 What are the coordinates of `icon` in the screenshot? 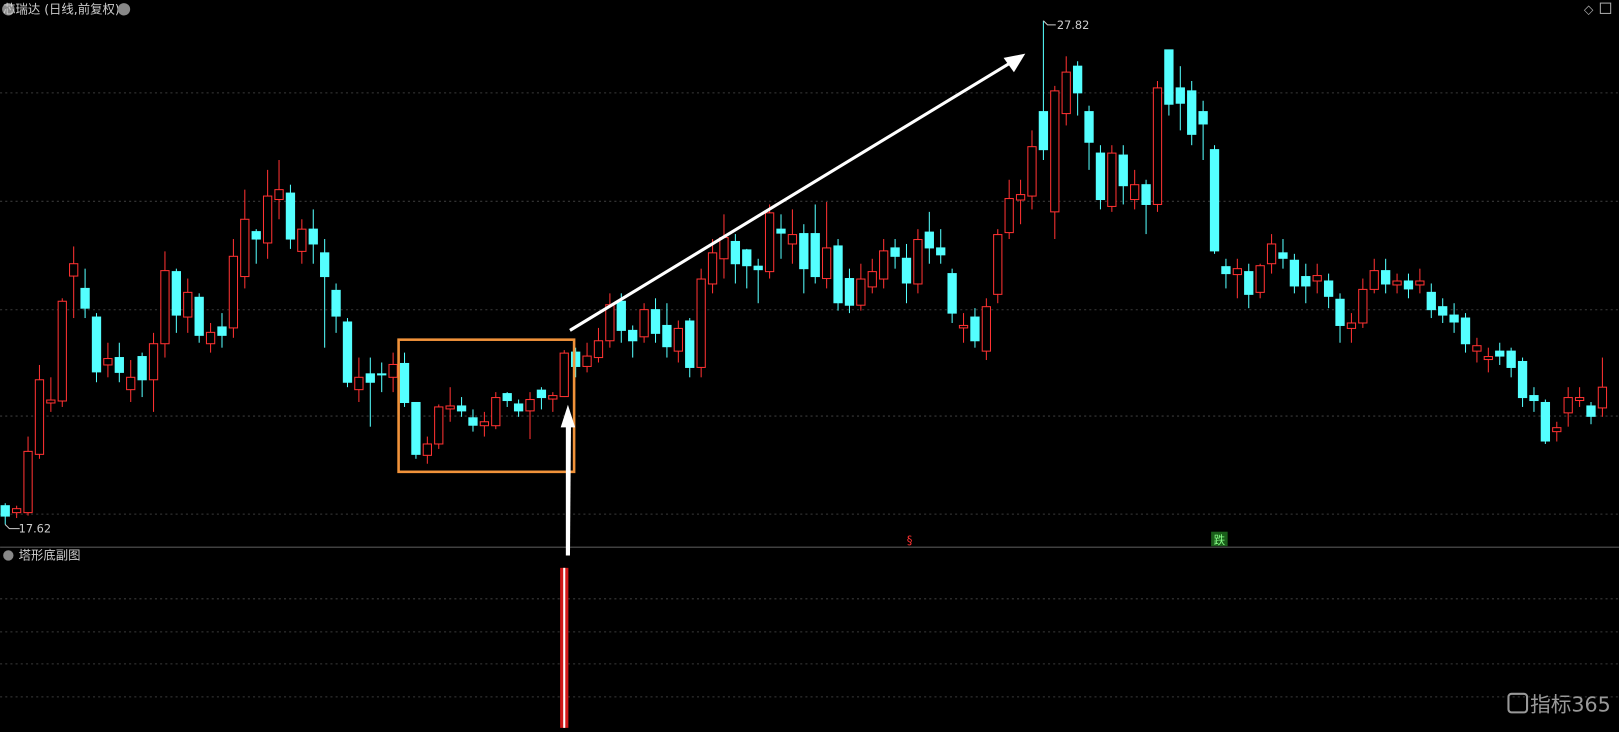 It's located at (1605, 8).